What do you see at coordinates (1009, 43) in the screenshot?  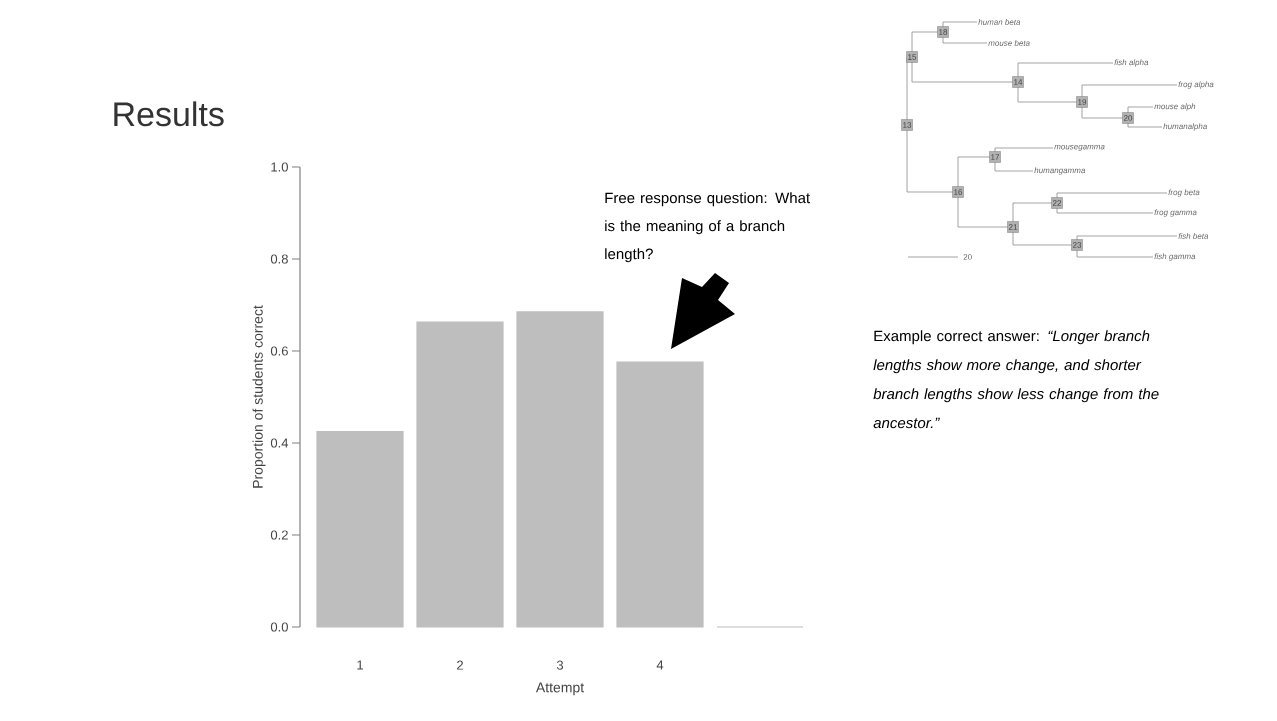 I see `text: mouse beta` at bounding box center [1009, 43].